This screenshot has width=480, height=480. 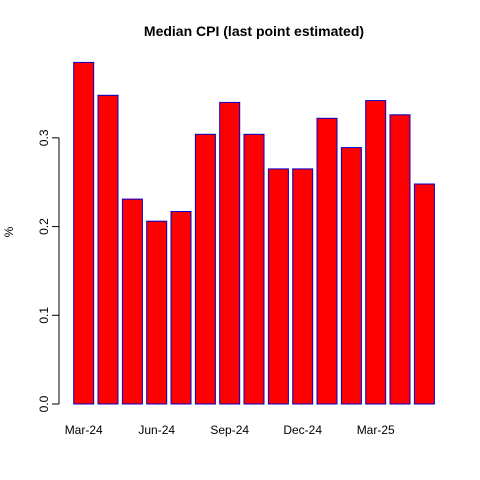 What do you see at coordinates (44, 315) in the screenshot?
I see `y-tick-label: 0.1` at bounding box center [44, 315].